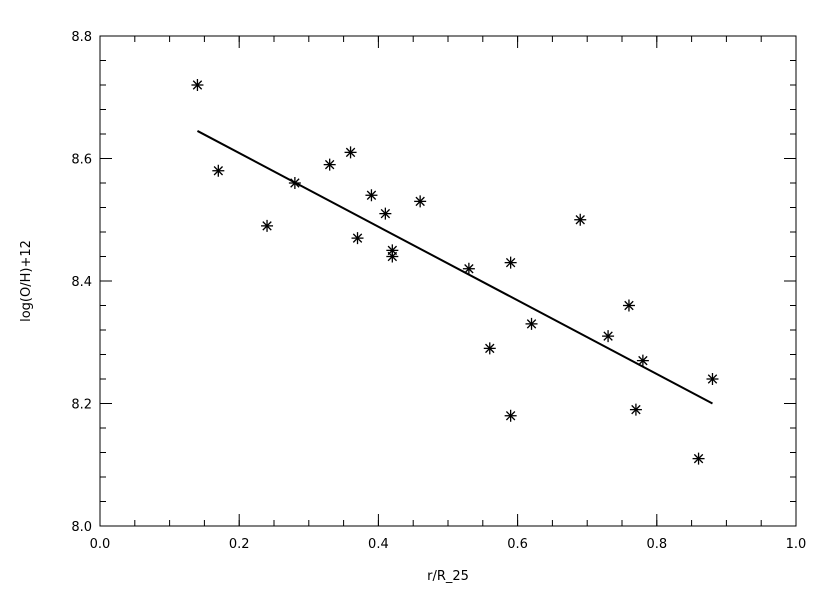 The image size is (830, 594). I want to click on x-tick-label: 0.4, so click(378, 544).